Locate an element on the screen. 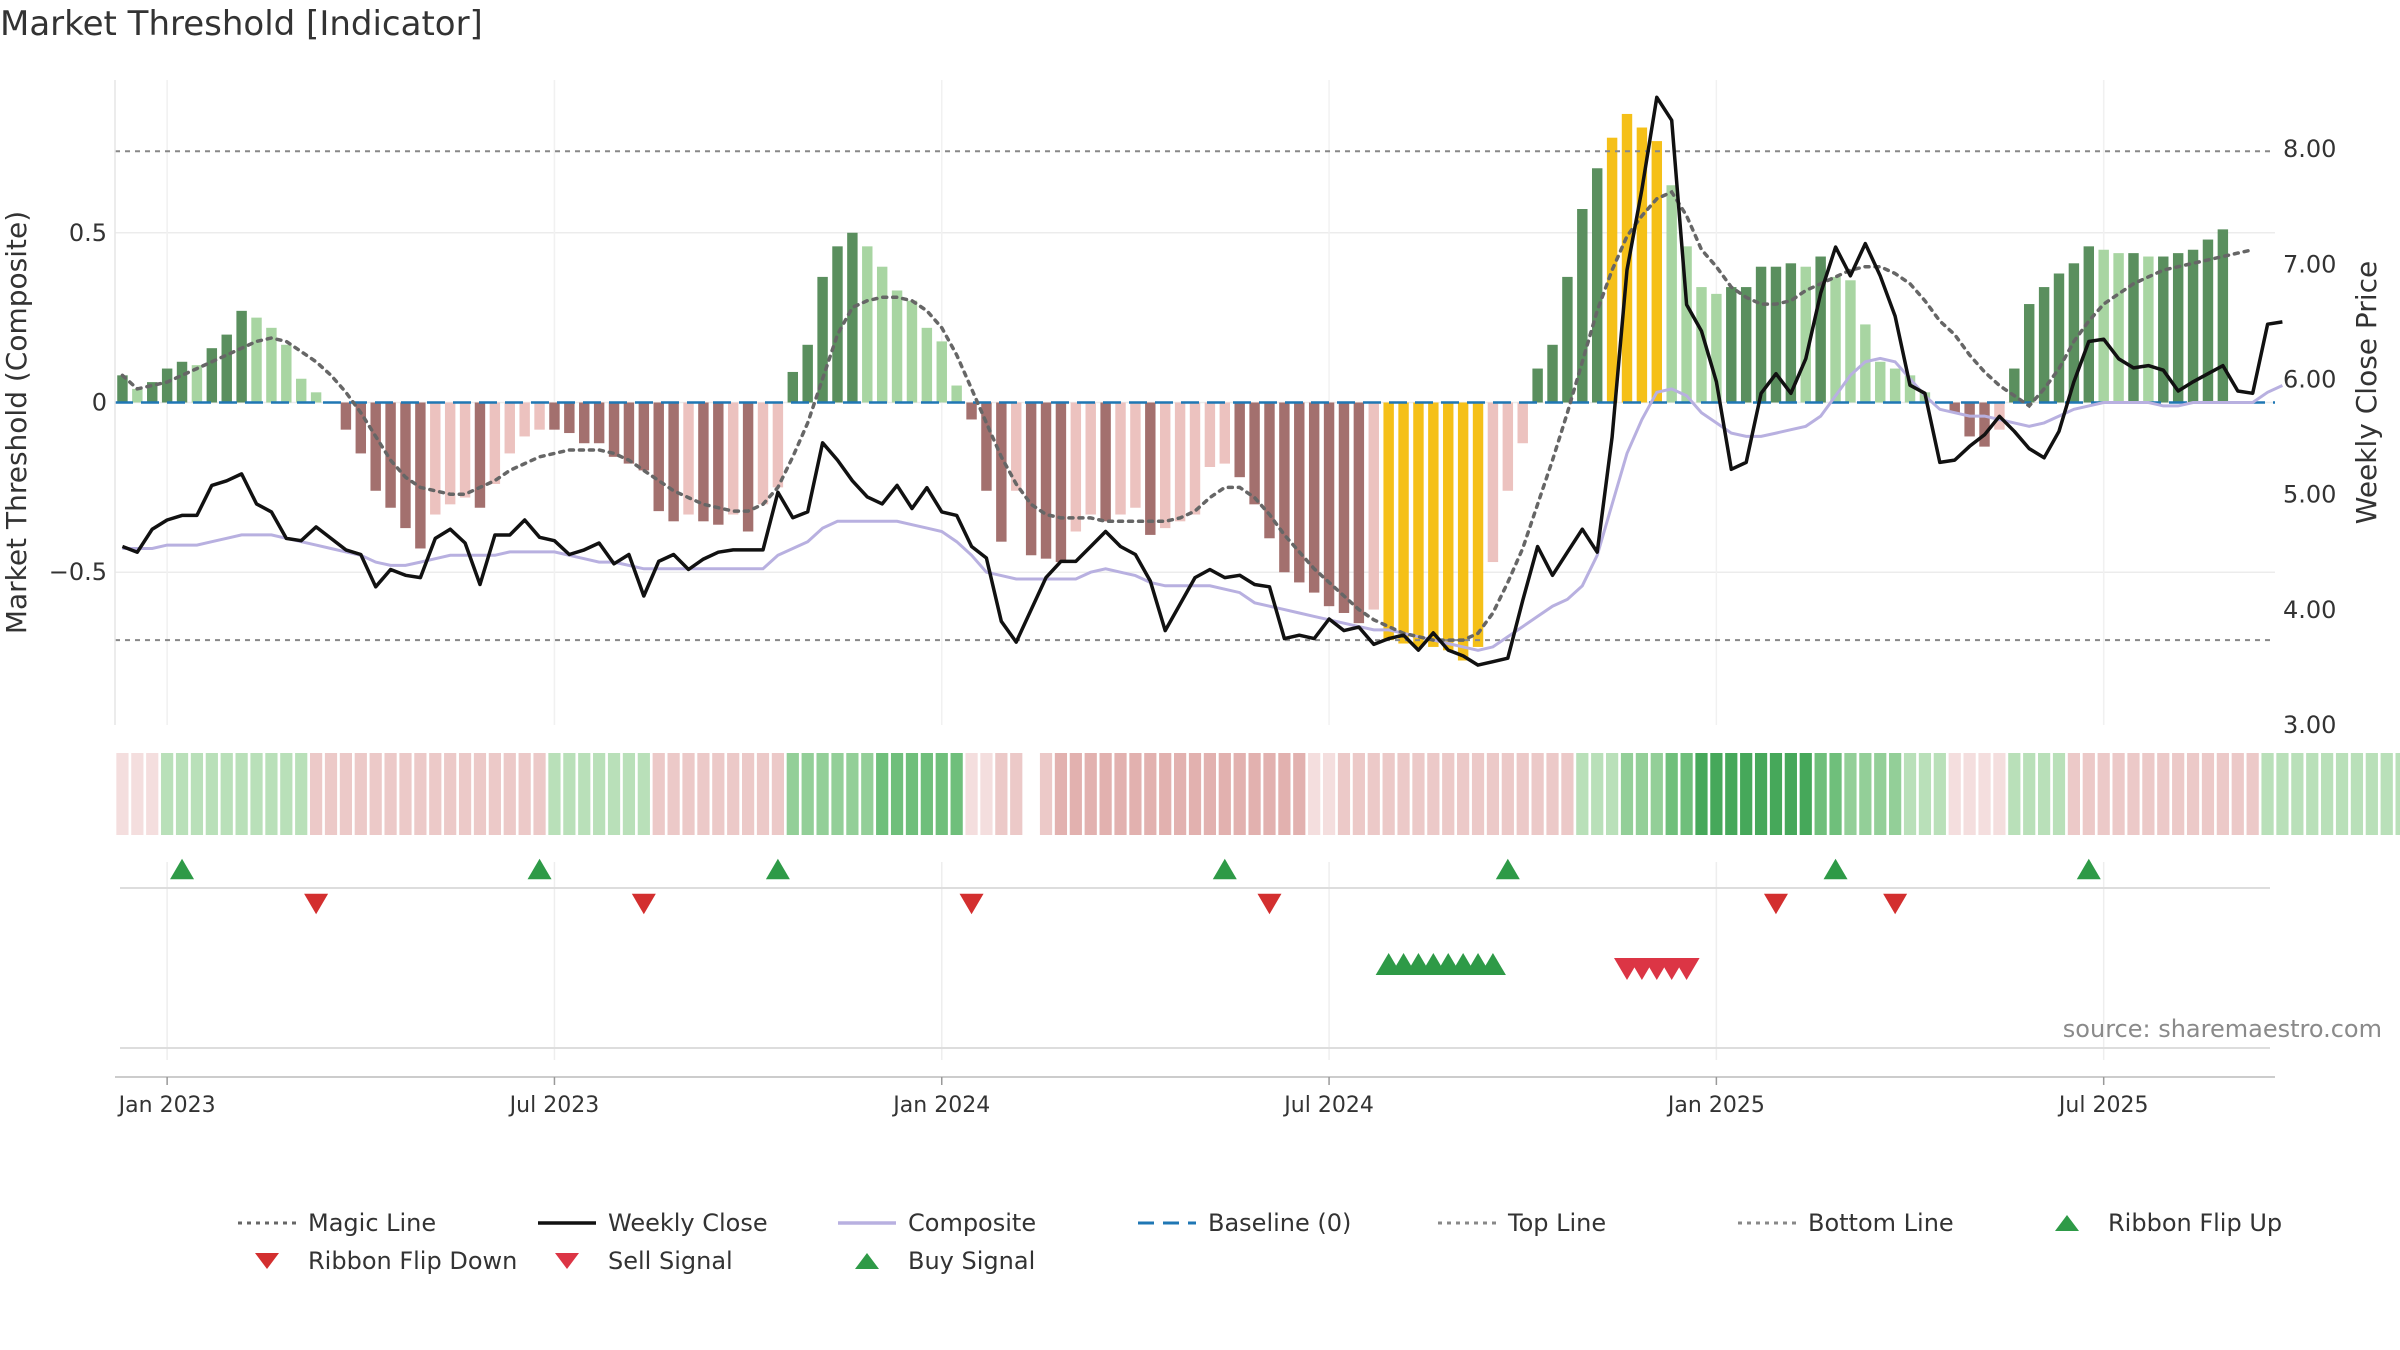  right-tick-label: 7.00 is located at coordinates (2309, 264).